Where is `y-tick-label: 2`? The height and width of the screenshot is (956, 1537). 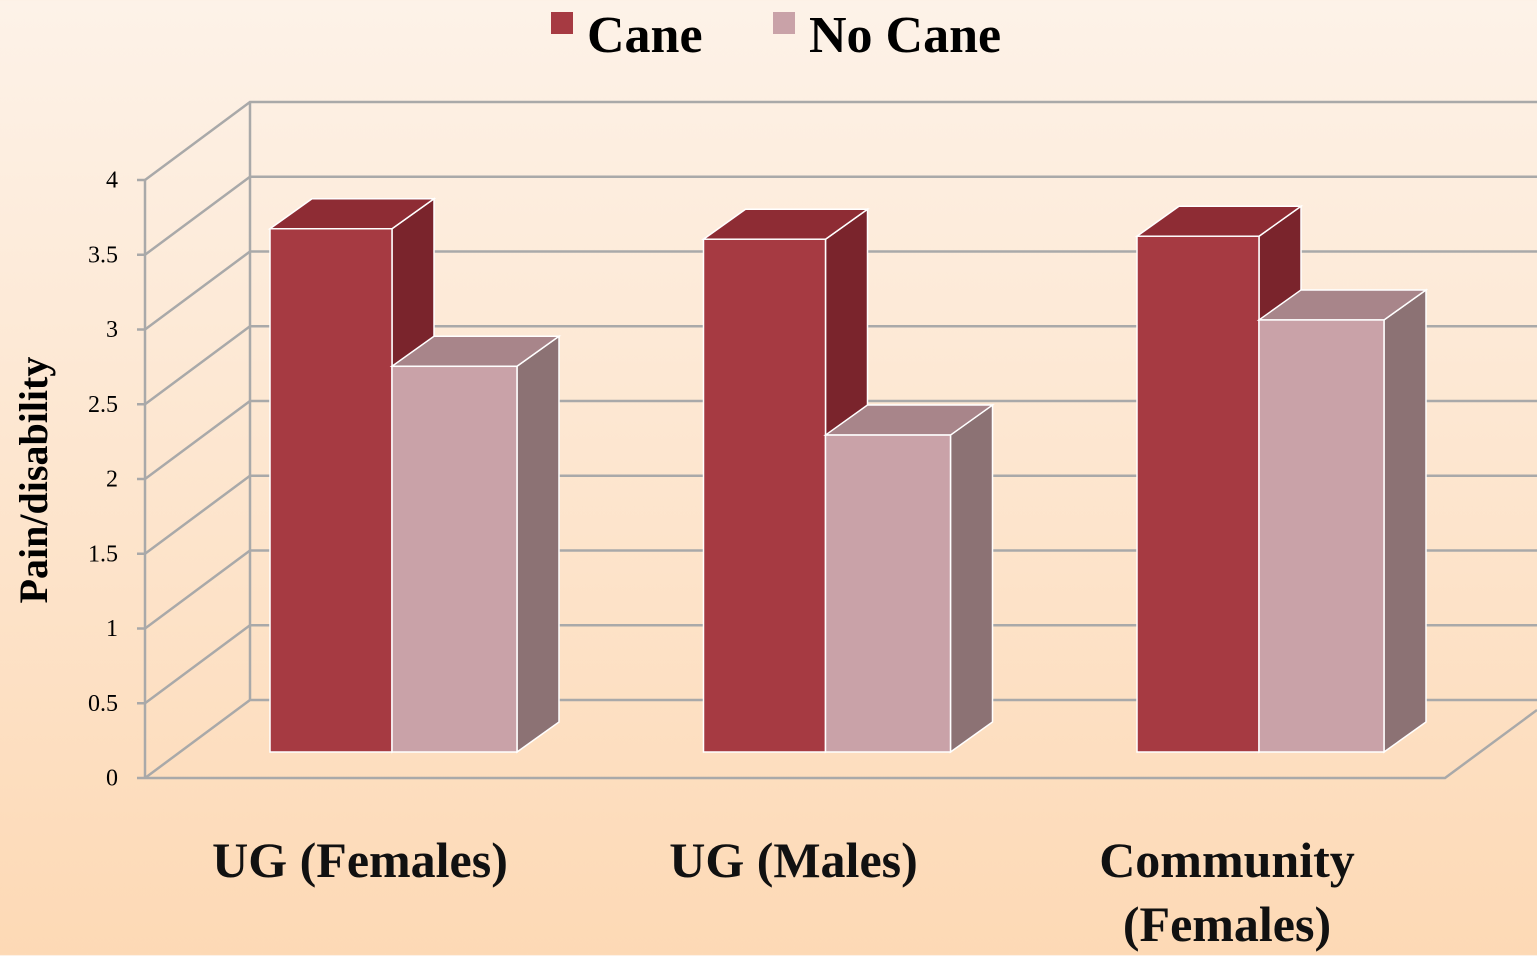 y-tick-label: 2 is located at coordinates (112, 480).